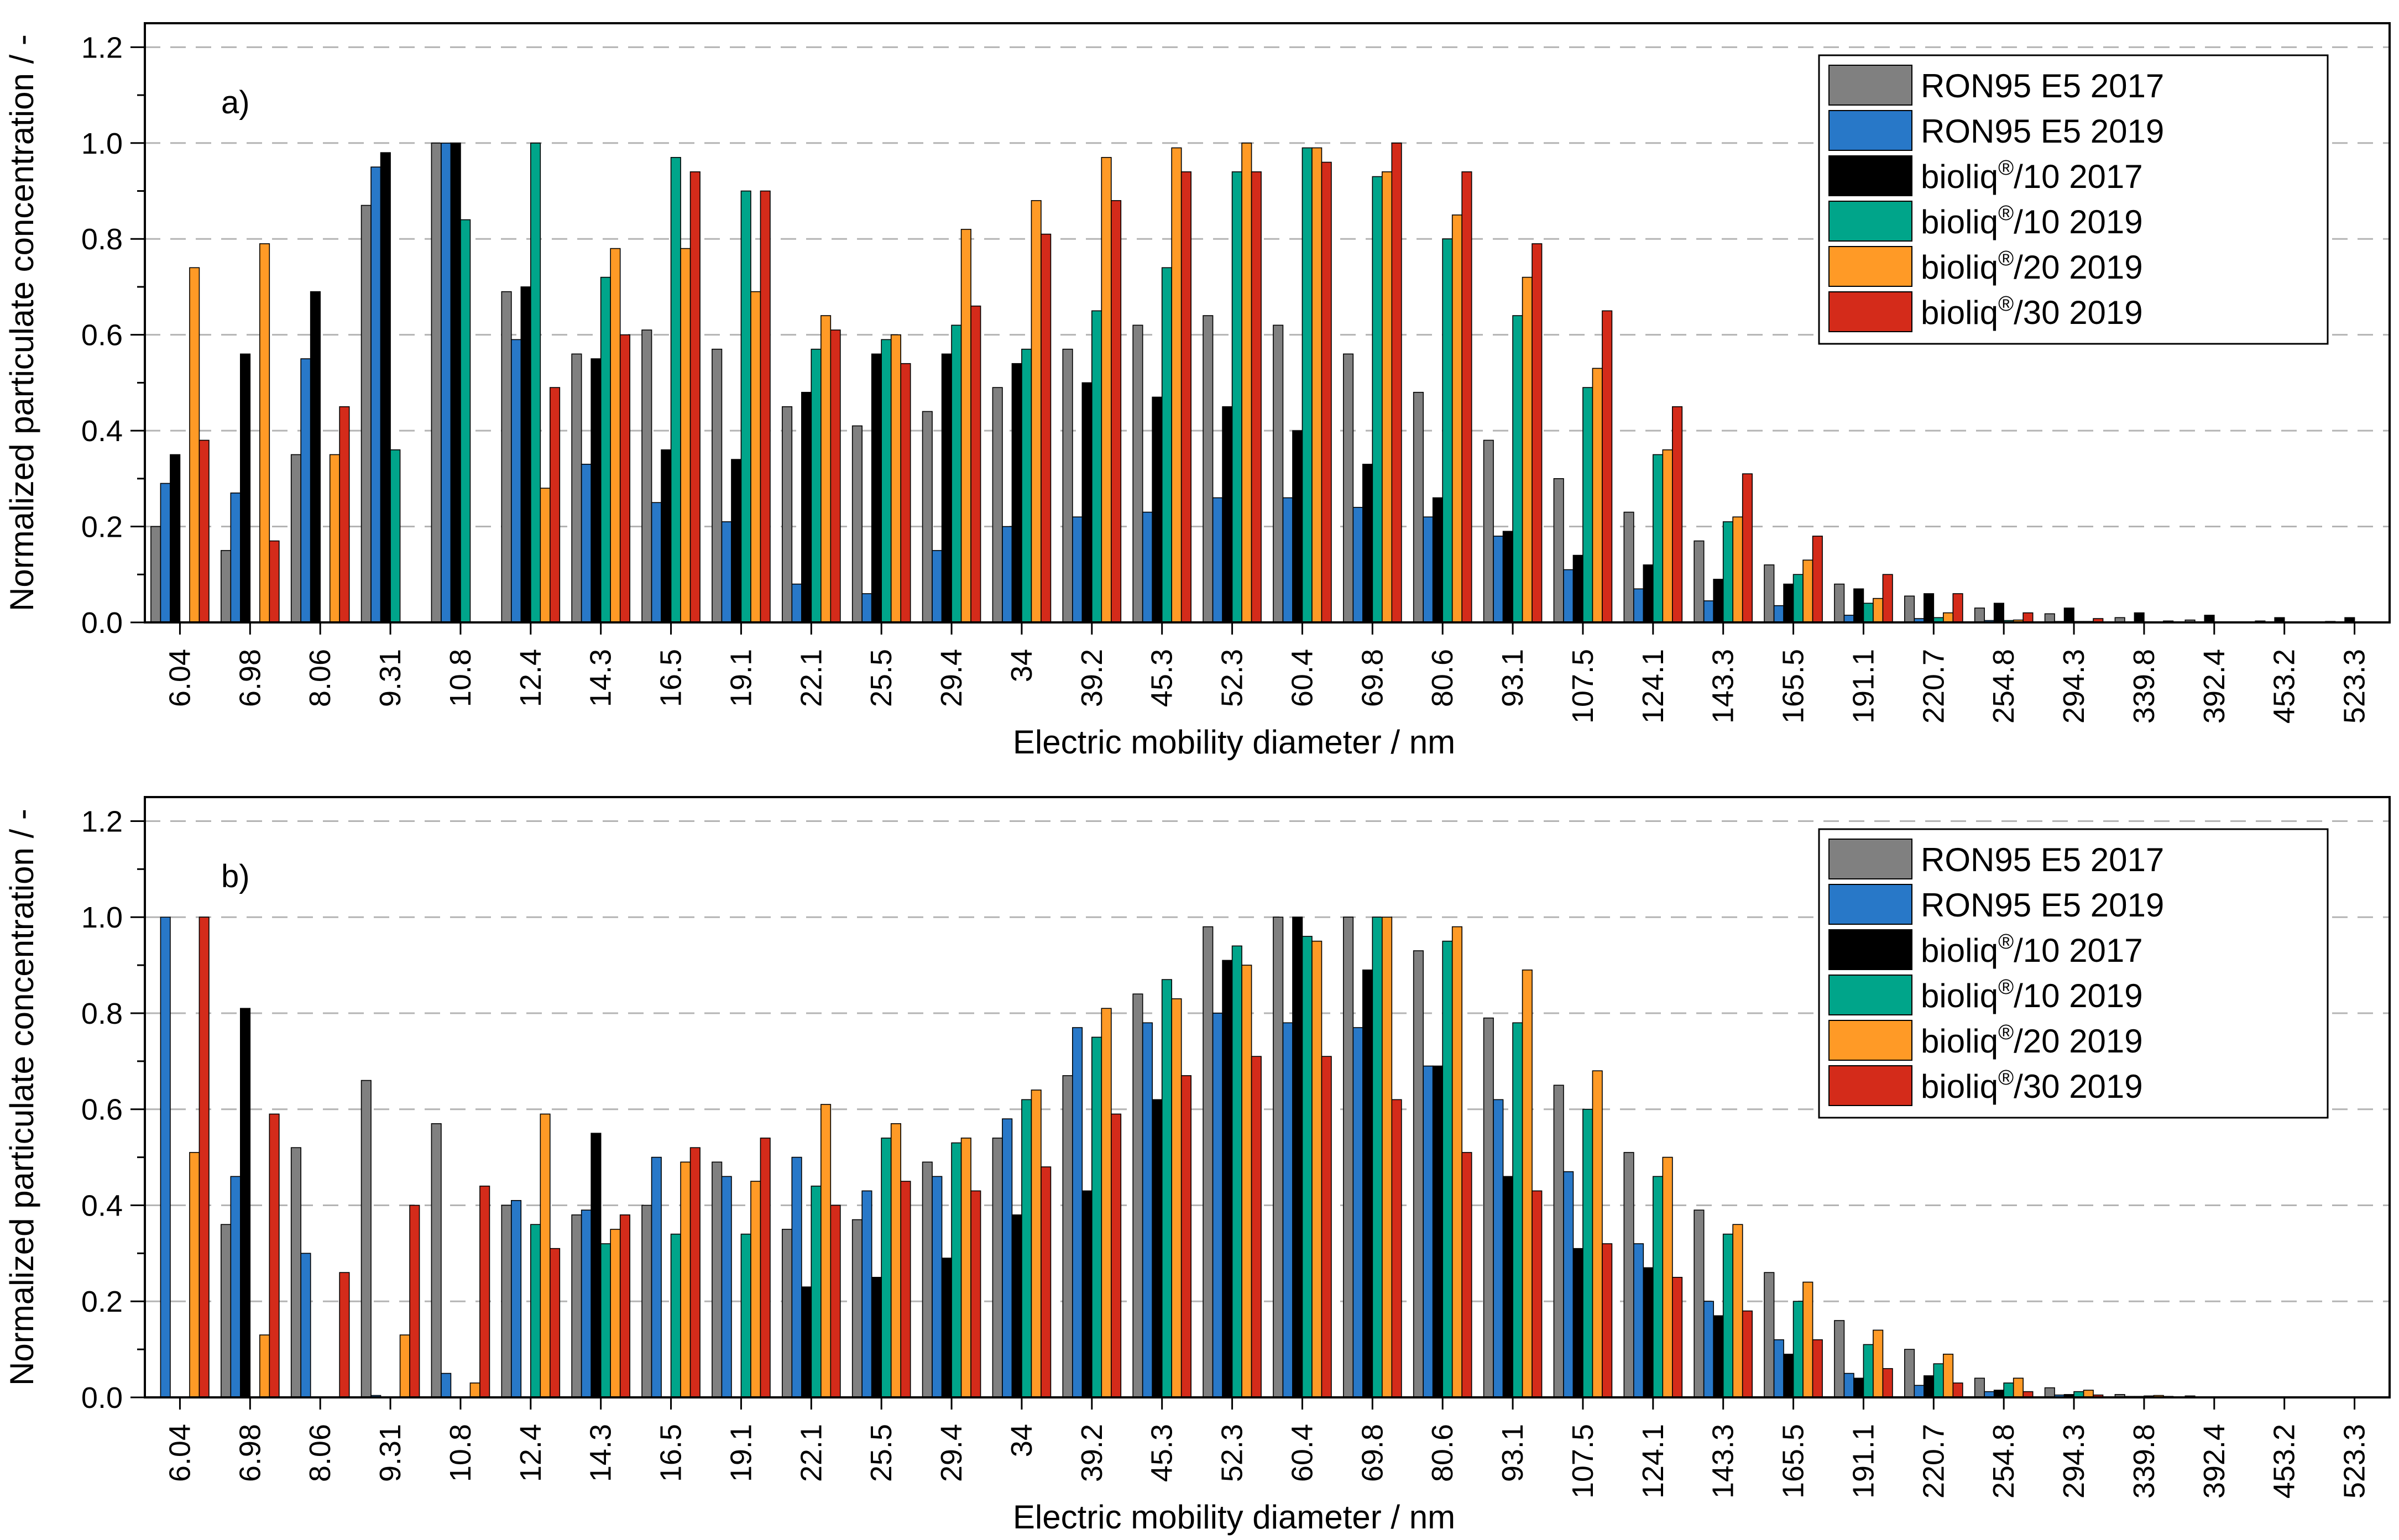  Describe the element at coordinates (530, 678) in the screenshot. I see `x-tick-label: 12.4` at that location.